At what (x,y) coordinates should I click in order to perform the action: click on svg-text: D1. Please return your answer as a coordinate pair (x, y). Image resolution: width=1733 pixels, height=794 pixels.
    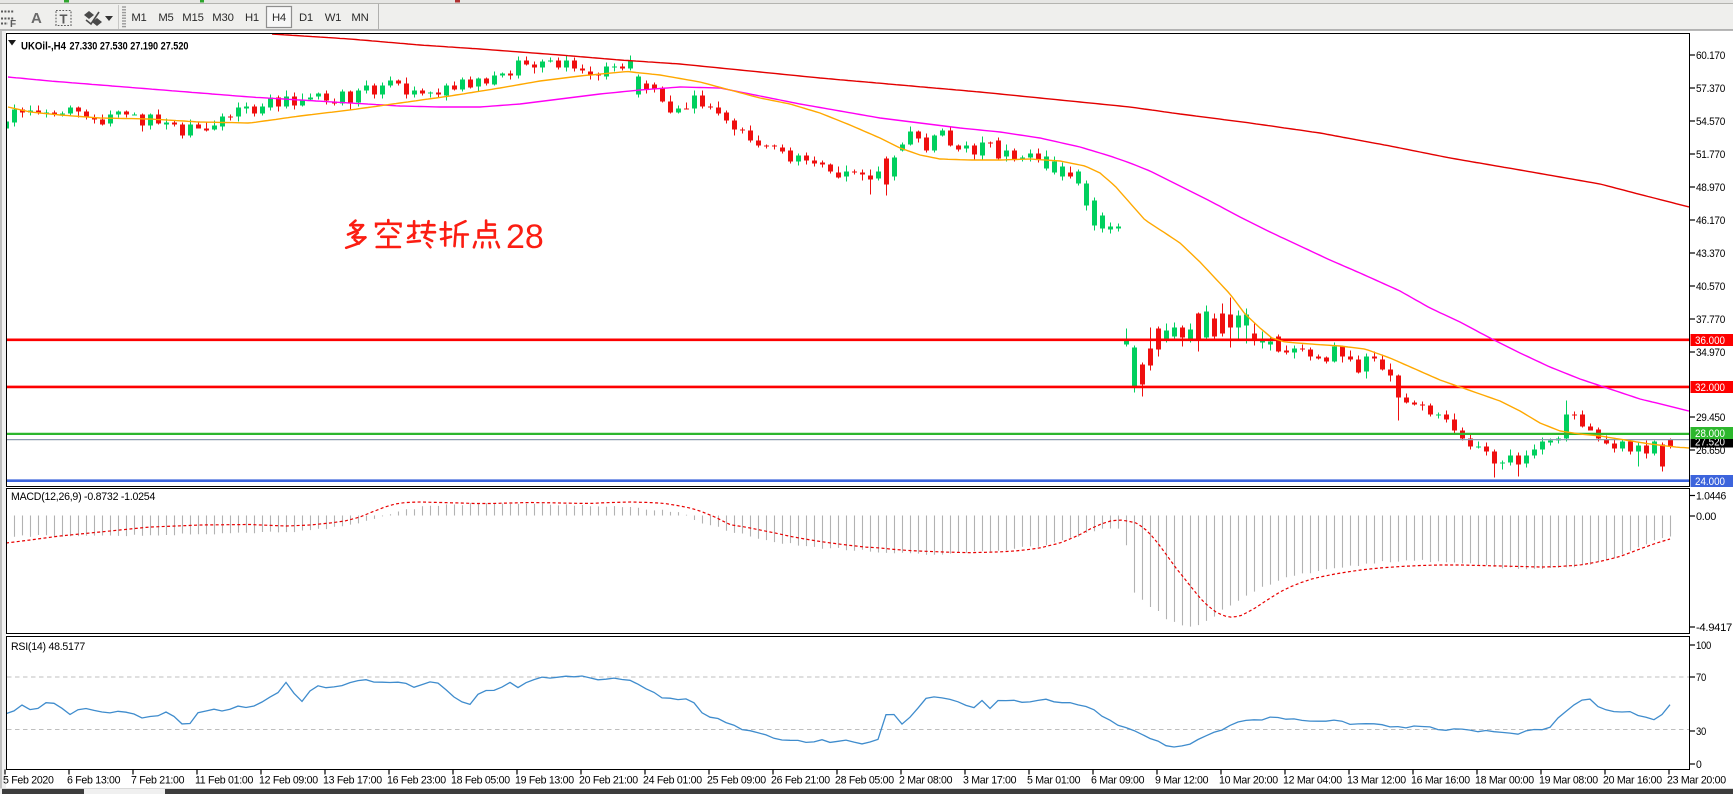
    Looking at the image, I should click on (306, 18).